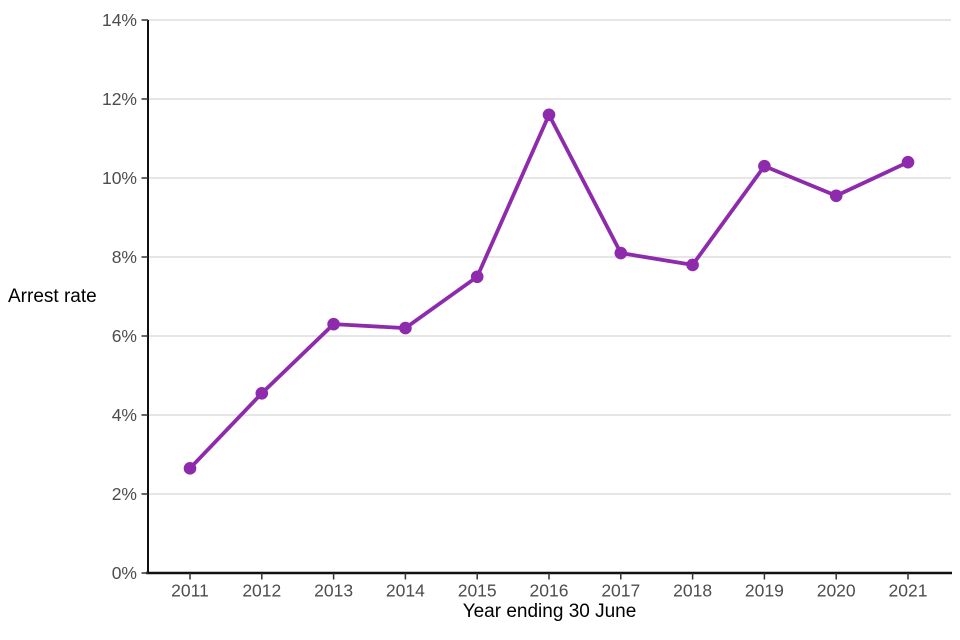 The height and width of the screenshot is (640, 960). Describe the element at coordinates (124, 336) in the screenshot. I see `y-tick-label: 6%` at that location.